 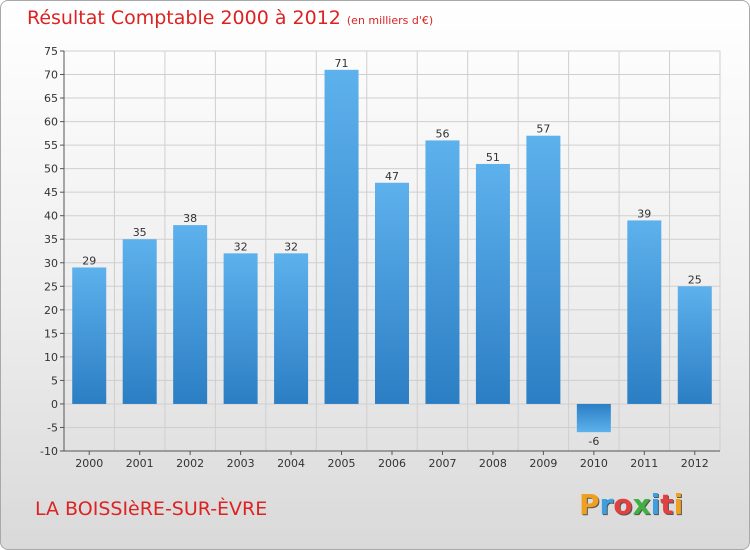 What do you see at coordinates (89, 260) in the screenshot?
I see `data-label-2000: 29` at bounding box center [89, 260].